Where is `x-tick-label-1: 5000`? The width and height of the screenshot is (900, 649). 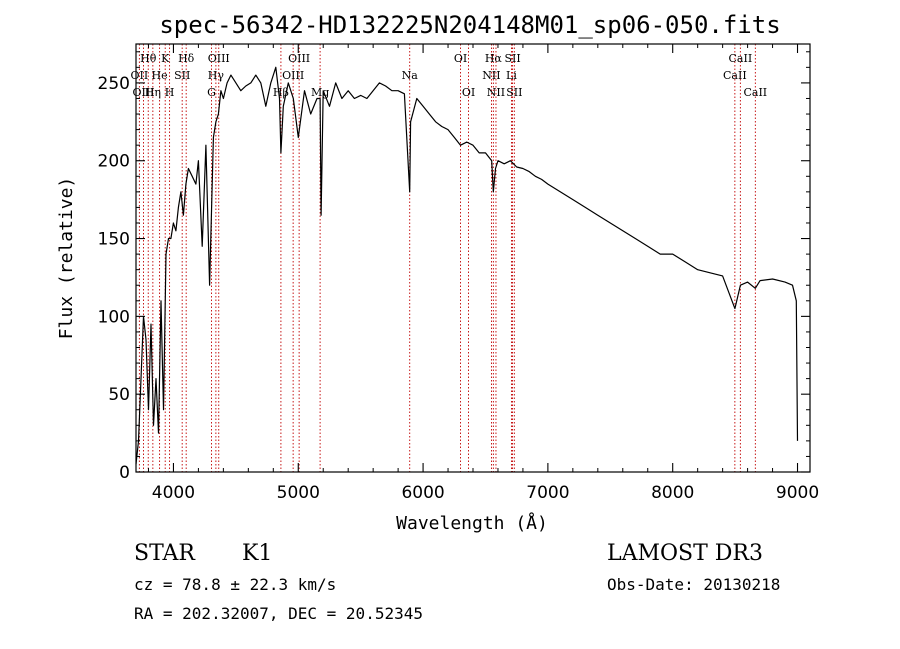
x-tick-label-1: 5000 is located at coordinates (298, 493).